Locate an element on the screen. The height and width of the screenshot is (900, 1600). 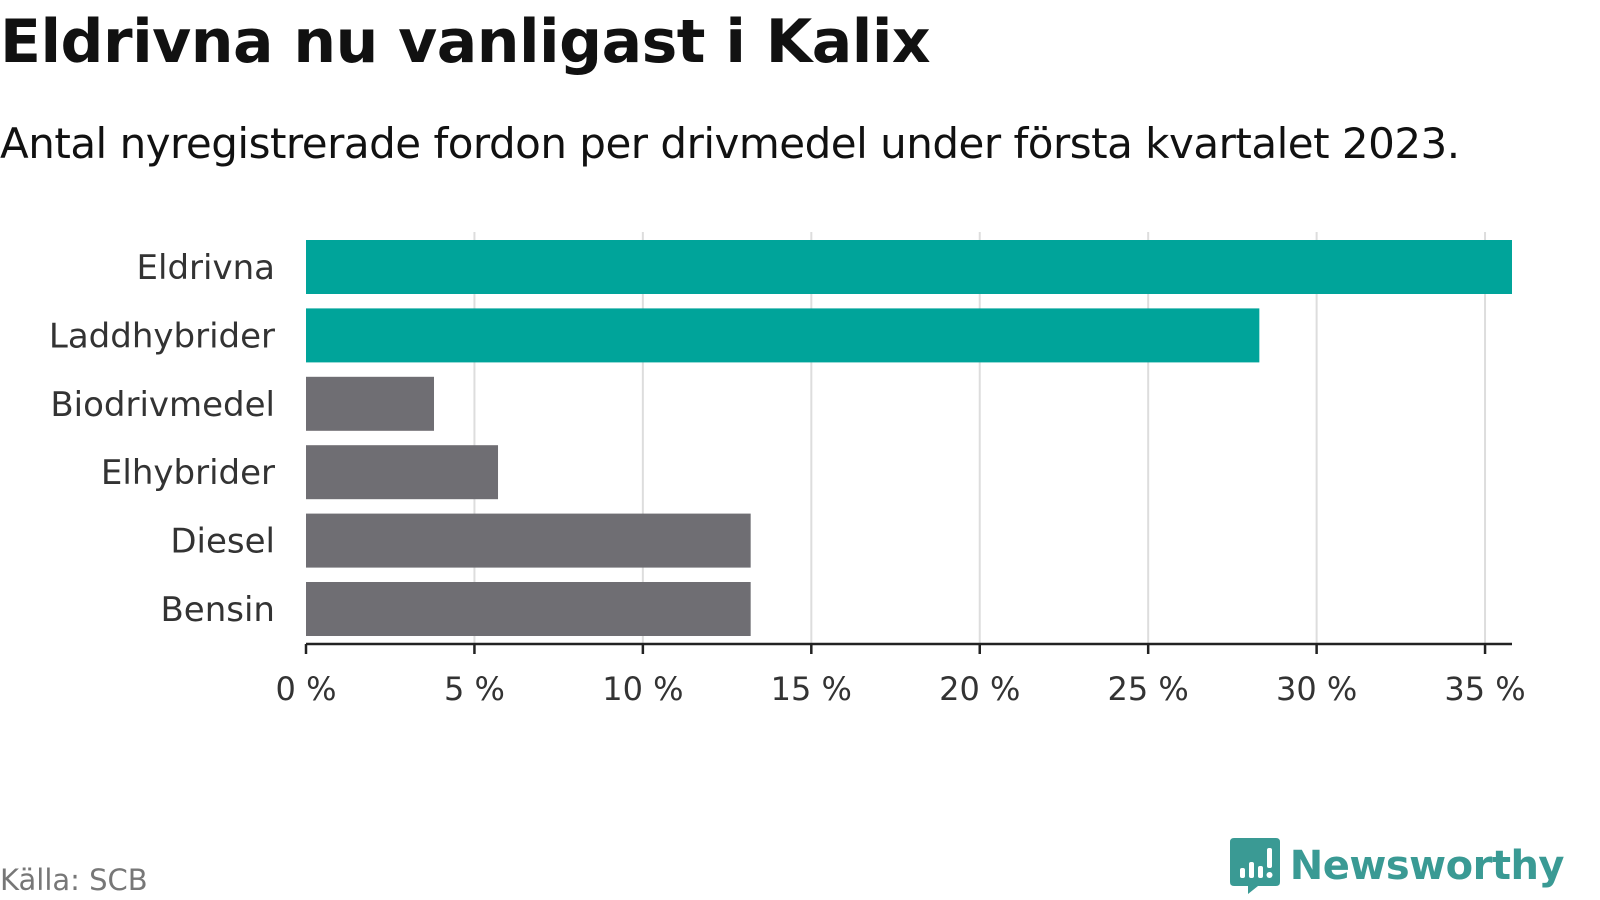
category-label-biodrivmedel: Biodrivmedel is located at coordinates (162, 405).